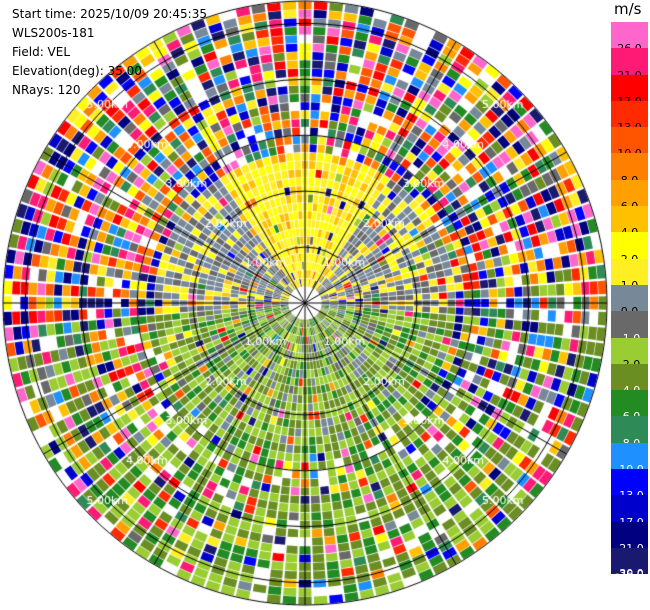  What do you see at coordinates (629, 170) in the screenshot?
I see `colorbar-cell: 8.0` at bounding box center [629, 170].